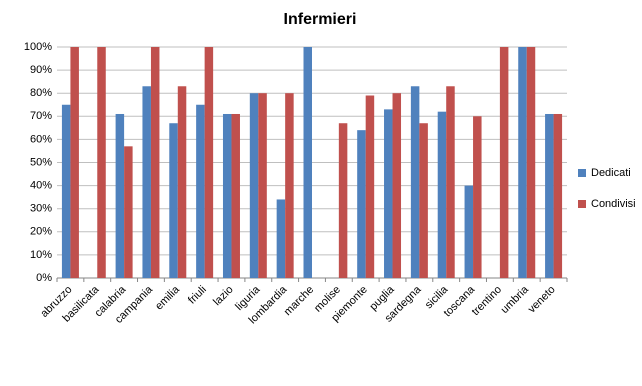 The height and width of the screenshot is (386, 642). Describe the element at coordinates (197, 295) in the screenshot. I see `x-tick-label: friuli` at that location.